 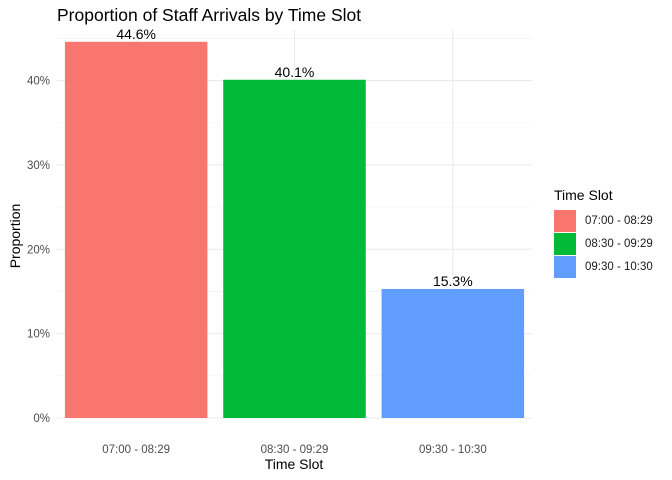 I want to click on bar-data-label: 44.6%, so click(x=136, y=34).